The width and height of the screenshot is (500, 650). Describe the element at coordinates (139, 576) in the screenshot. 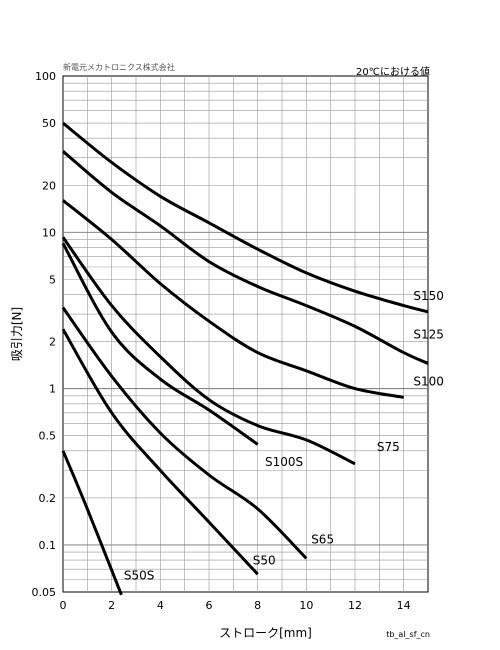

I see `series-label-s50s: S50S` at that location.